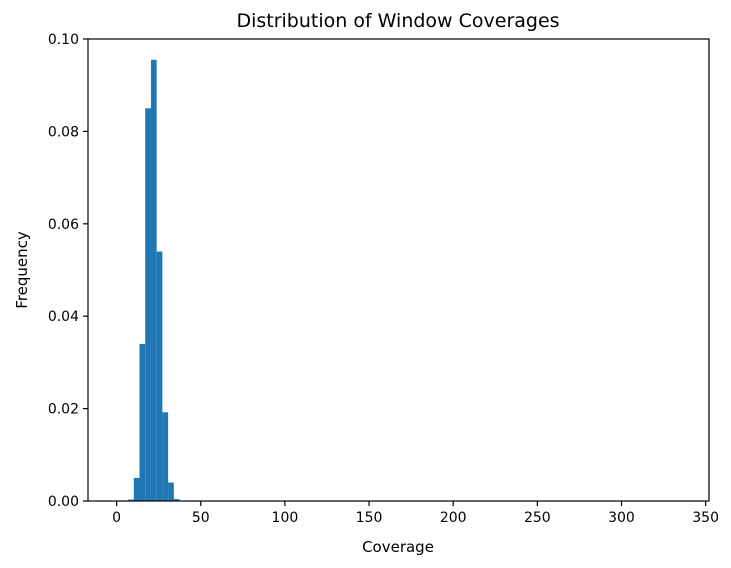 The width and height of the screenshot is (731, 568). I want to click on x-tick-label: 350, so click(705, 518).